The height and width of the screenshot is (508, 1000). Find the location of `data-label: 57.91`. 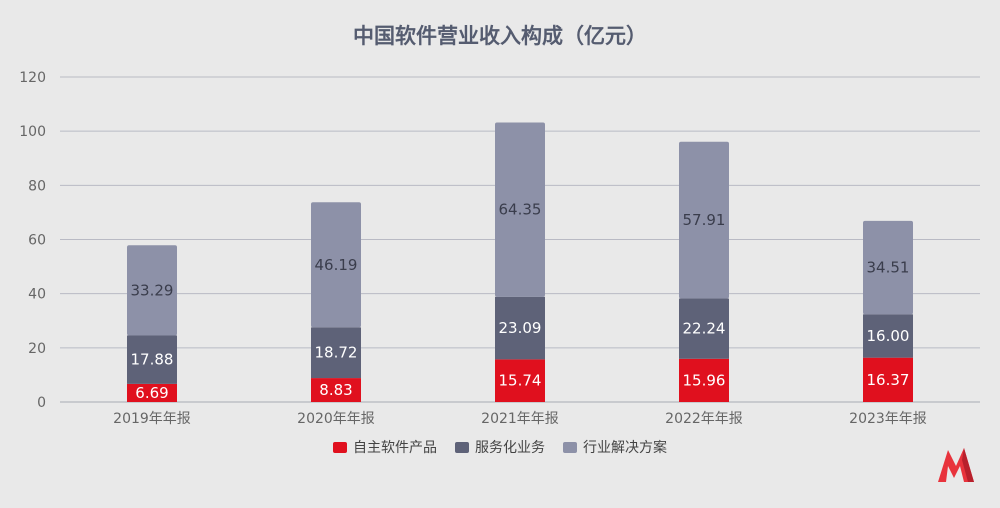

data-label: 57.91 is located at coordinates (704, 220).